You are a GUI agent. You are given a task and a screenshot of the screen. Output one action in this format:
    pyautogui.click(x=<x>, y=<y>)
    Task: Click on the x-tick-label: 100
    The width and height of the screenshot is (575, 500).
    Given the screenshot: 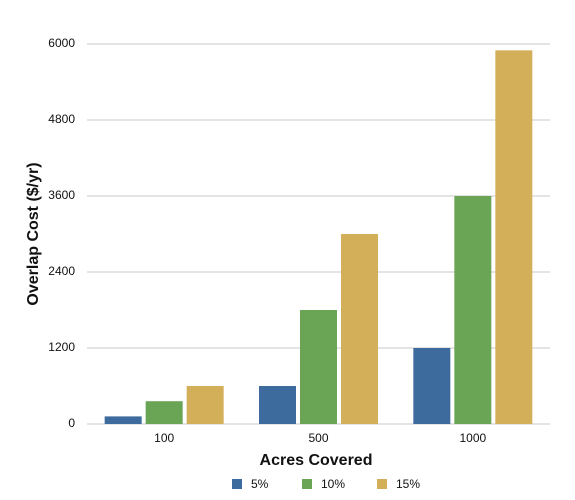 What is the action you would take?
    pyautogui.click(x=164, y=438)
    